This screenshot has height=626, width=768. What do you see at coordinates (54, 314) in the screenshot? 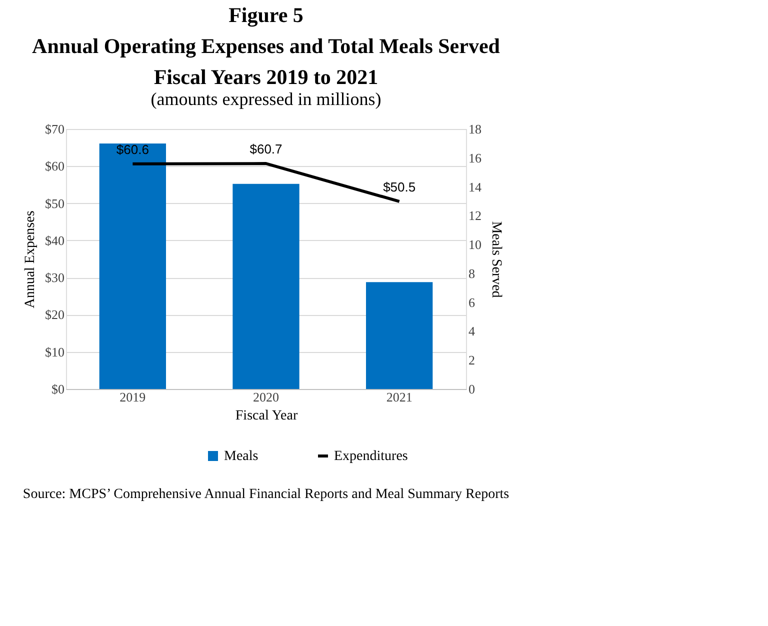
I see `y-tick-label: $20` at bounding box center [54, 314].